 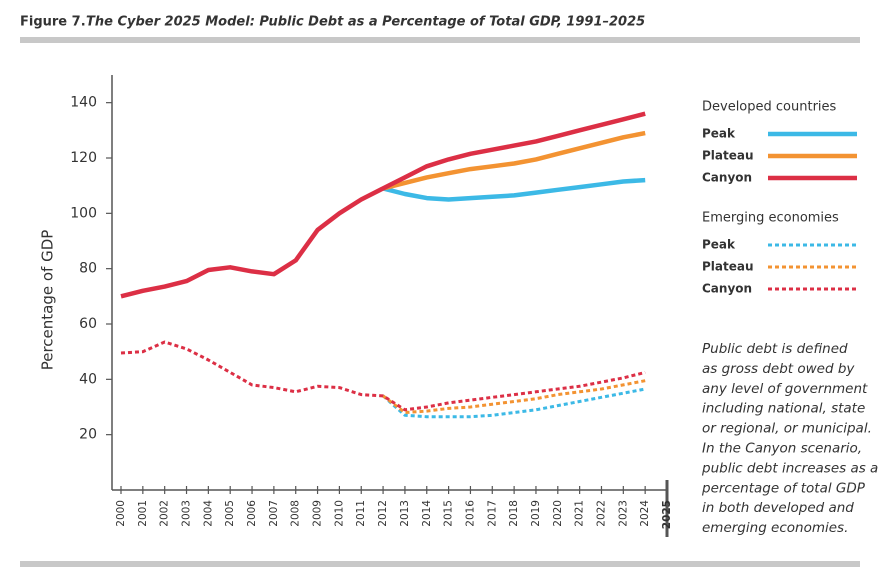 What do you see at coordinates (208, 513) in the screenshot?
I see `x-tick-label: 2004` at bounding box center [208, 513].